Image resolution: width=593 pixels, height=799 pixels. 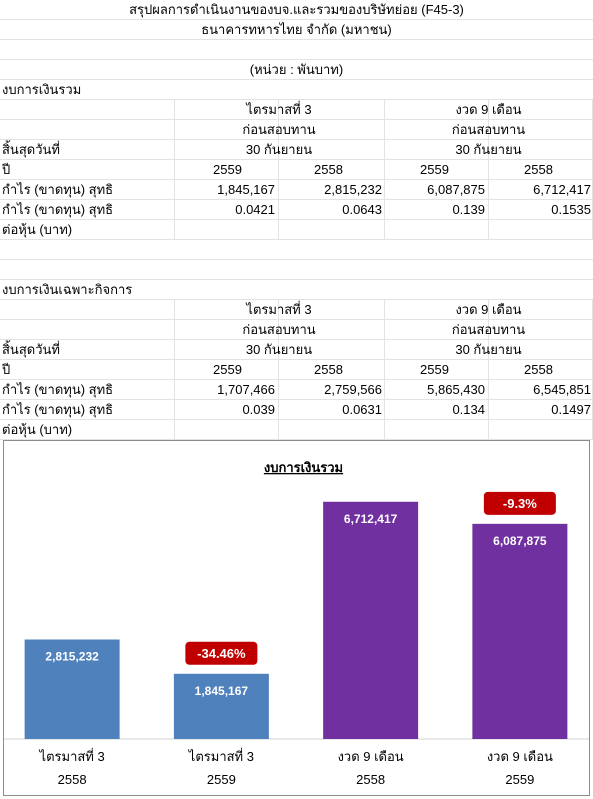 I want to click on value-cell: 6,712,417, so click(x=562, y=189).